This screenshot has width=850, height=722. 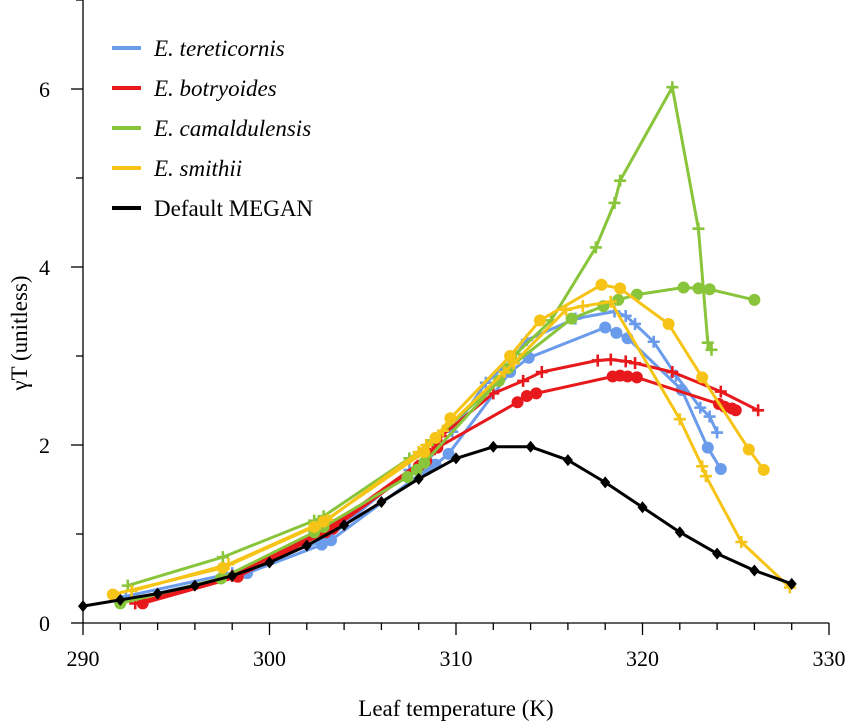 What do you see at coordinates (83, 658) in the screenshot?
I see `x-tick-label: 290` at bounding box center [83, 658].